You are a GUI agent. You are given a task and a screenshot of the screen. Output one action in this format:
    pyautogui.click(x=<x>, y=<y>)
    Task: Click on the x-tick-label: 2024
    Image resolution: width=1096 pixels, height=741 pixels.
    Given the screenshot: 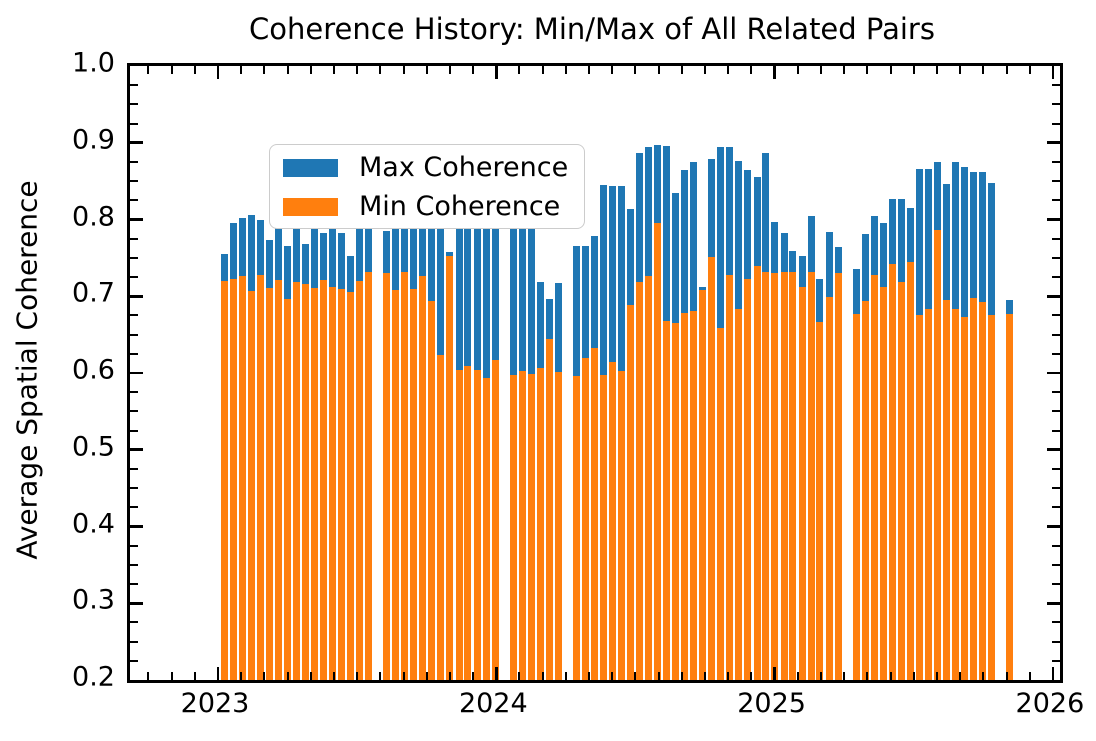 What is the action you would take?
    pyautogui.click(x=493, y=703)
    